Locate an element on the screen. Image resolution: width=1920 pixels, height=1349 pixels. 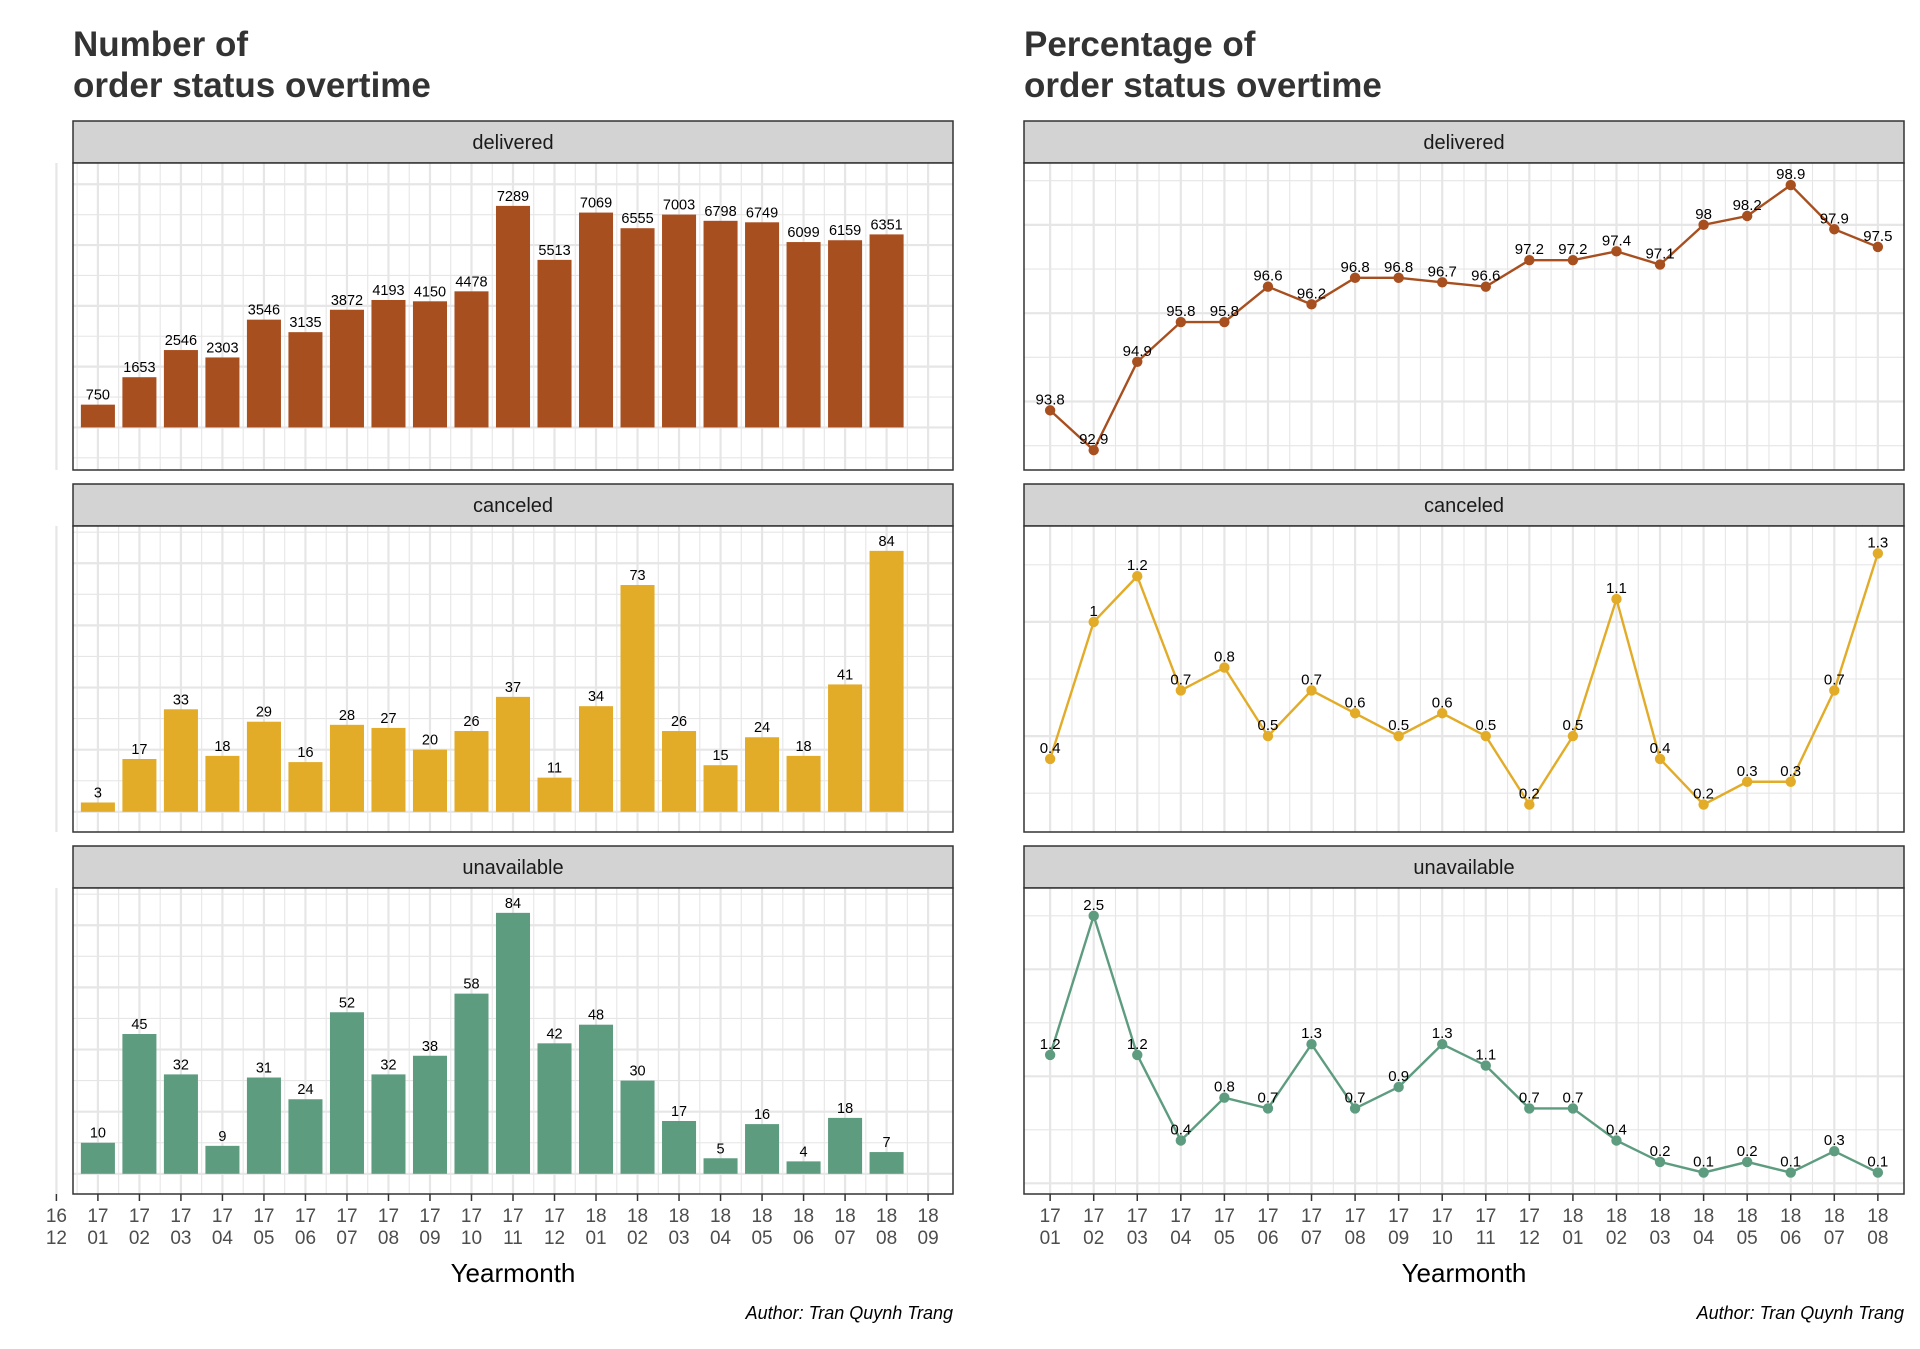
data-label: 20 is located at coordinates (430, 741).